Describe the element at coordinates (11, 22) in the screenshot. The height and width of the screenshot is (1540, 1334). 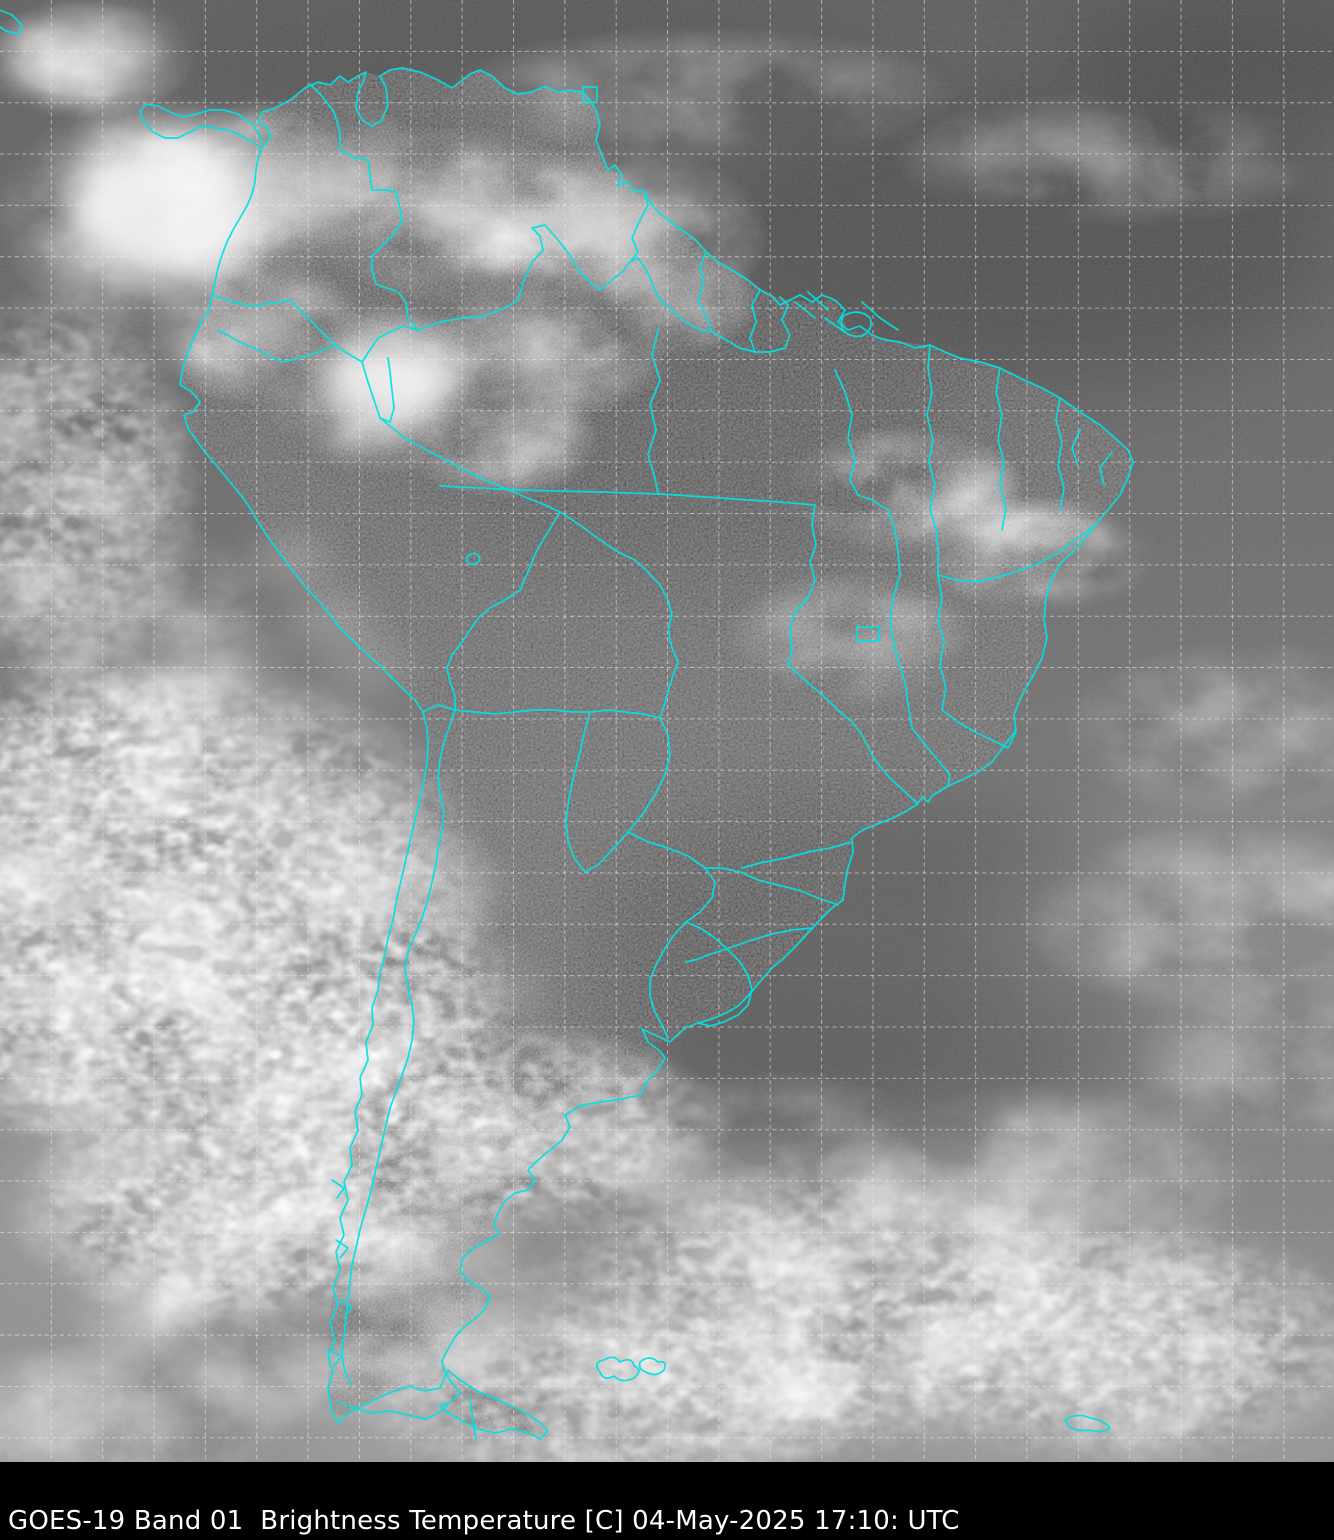
I see `costa-rica-corner-path` at that location.